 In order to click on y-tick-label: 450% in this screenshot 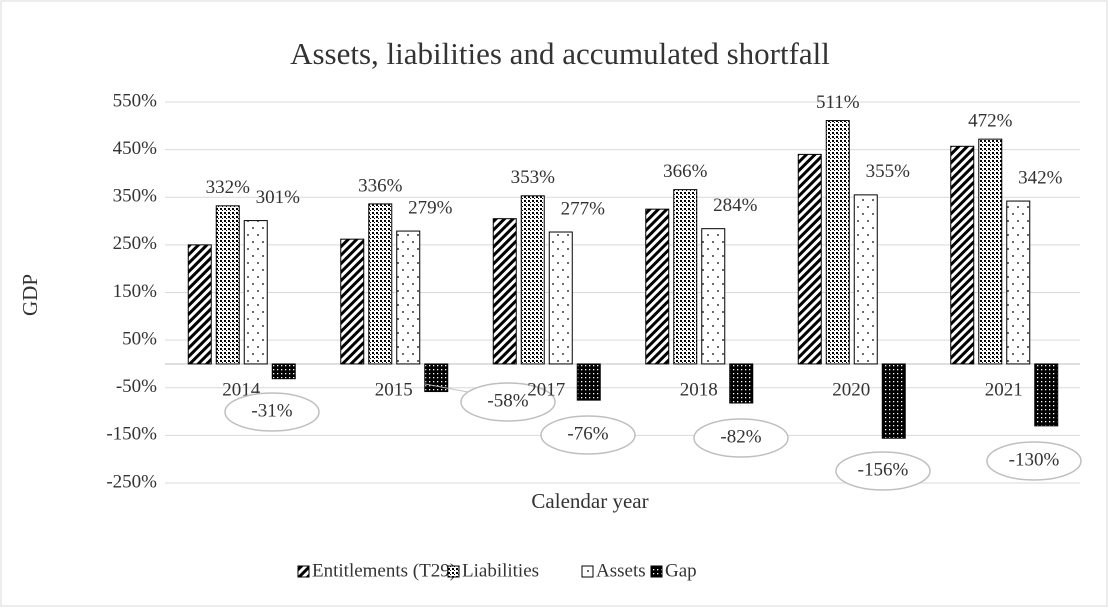, I will do `click(135, 148)`.